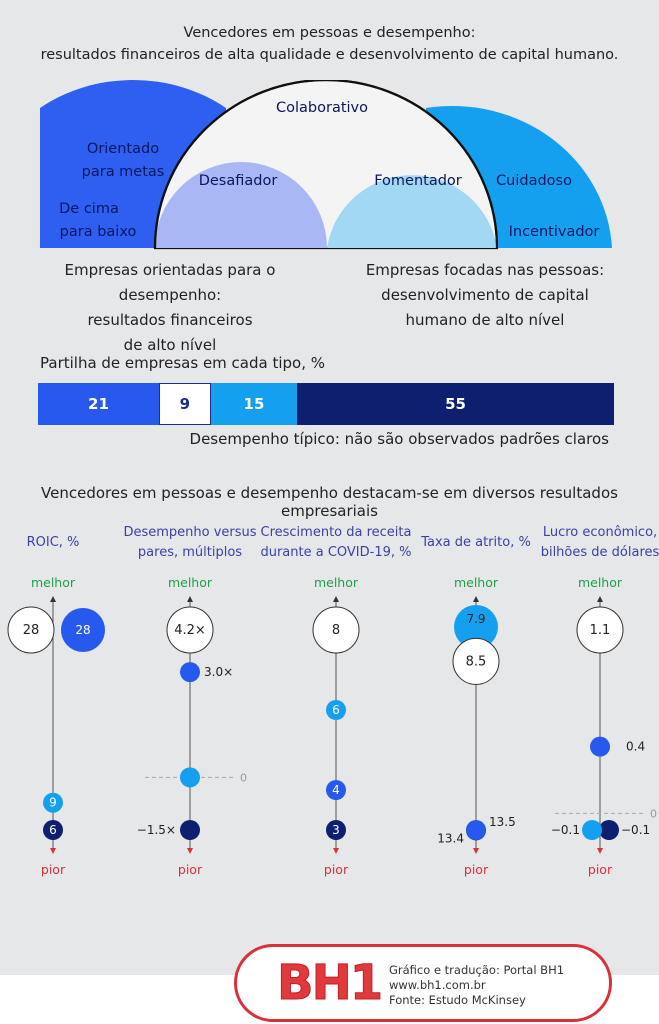  What do you see at coordinates (254, 404) in the screenshot?
I see `share-segment-3: 15` at bounding box center [254, 404].